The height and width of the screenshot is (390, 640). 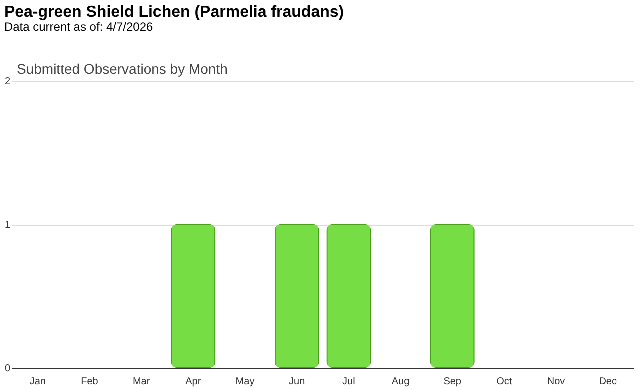 I want to click on x-tick-label: Sep, so click(x=453, y=382).